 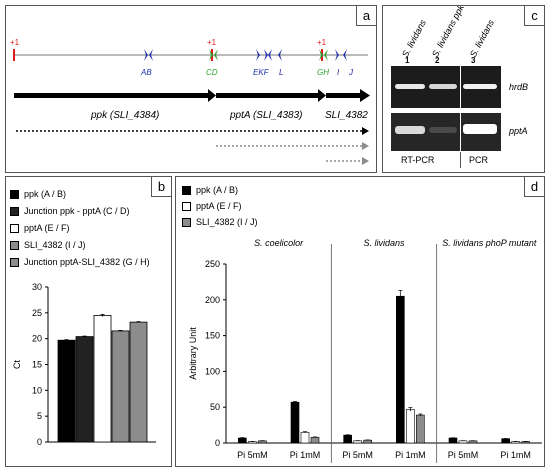 What do you see at coordinates (212, 72) in the screenshot?
I see `primer-label-cd: CD` at bounding box center [212, 72].